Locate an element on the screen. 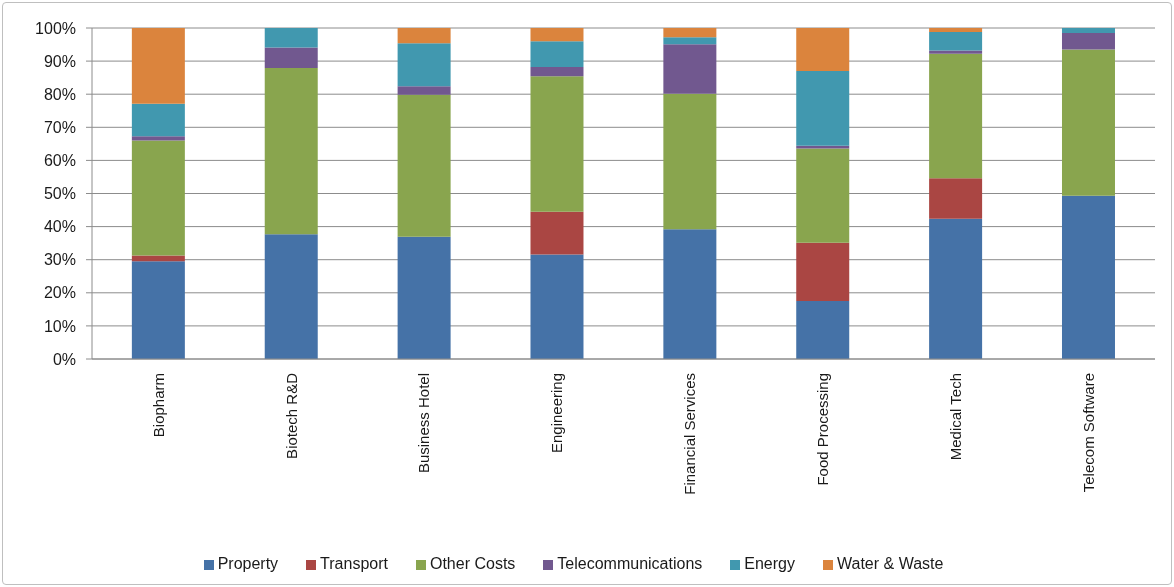  legend-label: Energy is located at coordinates (769, 563).